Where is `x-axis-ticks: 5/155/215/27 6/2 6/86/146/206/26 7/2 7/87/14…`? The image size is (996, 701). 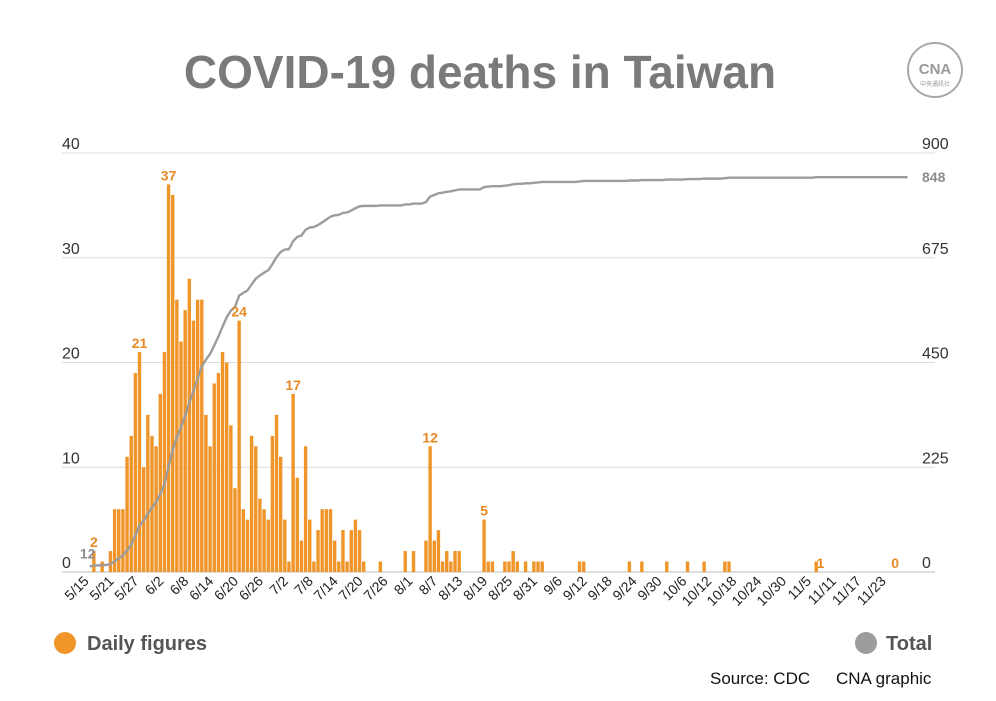 x-axis-ticks: 5/155/215/27 6/2 6/86/146/206/26 7/2 7/87/14… is located at coordinates (475, 591).